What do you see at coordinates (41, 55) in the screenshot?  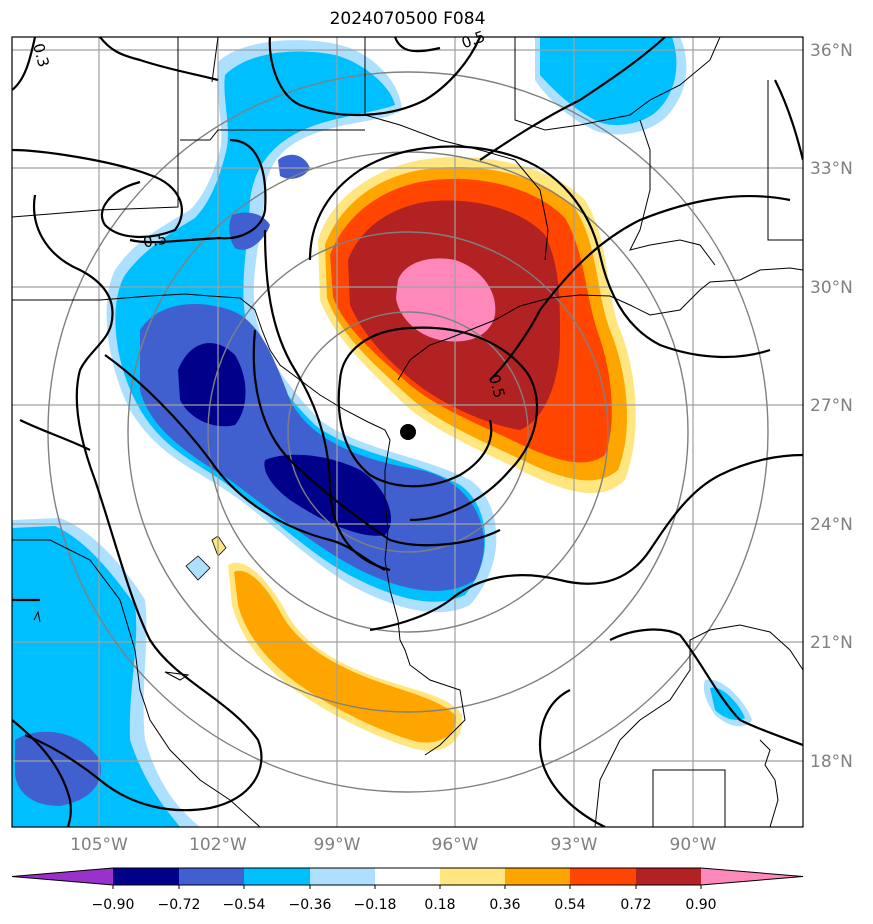 I see `contour-label: 0.3` at bounding box center [41, 55].